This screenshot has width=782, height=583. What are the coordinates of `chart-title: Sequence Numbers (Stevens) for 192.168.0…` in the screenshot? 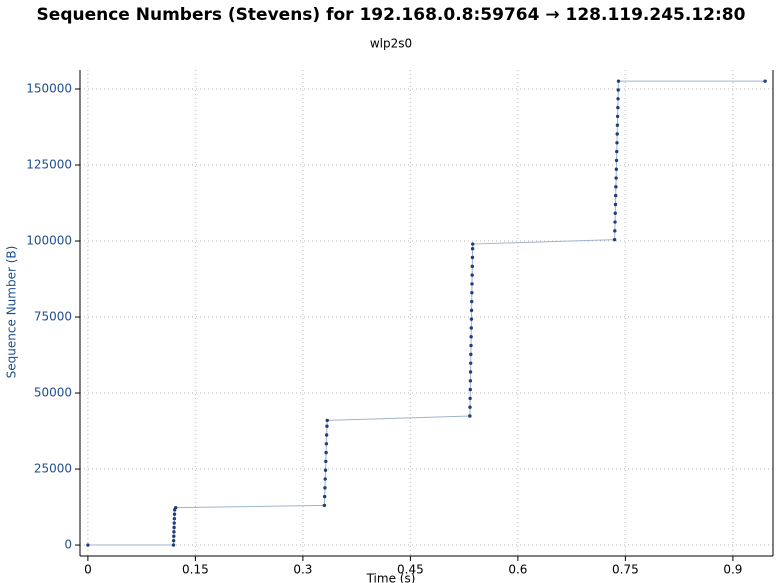 It's located at (391, 15).